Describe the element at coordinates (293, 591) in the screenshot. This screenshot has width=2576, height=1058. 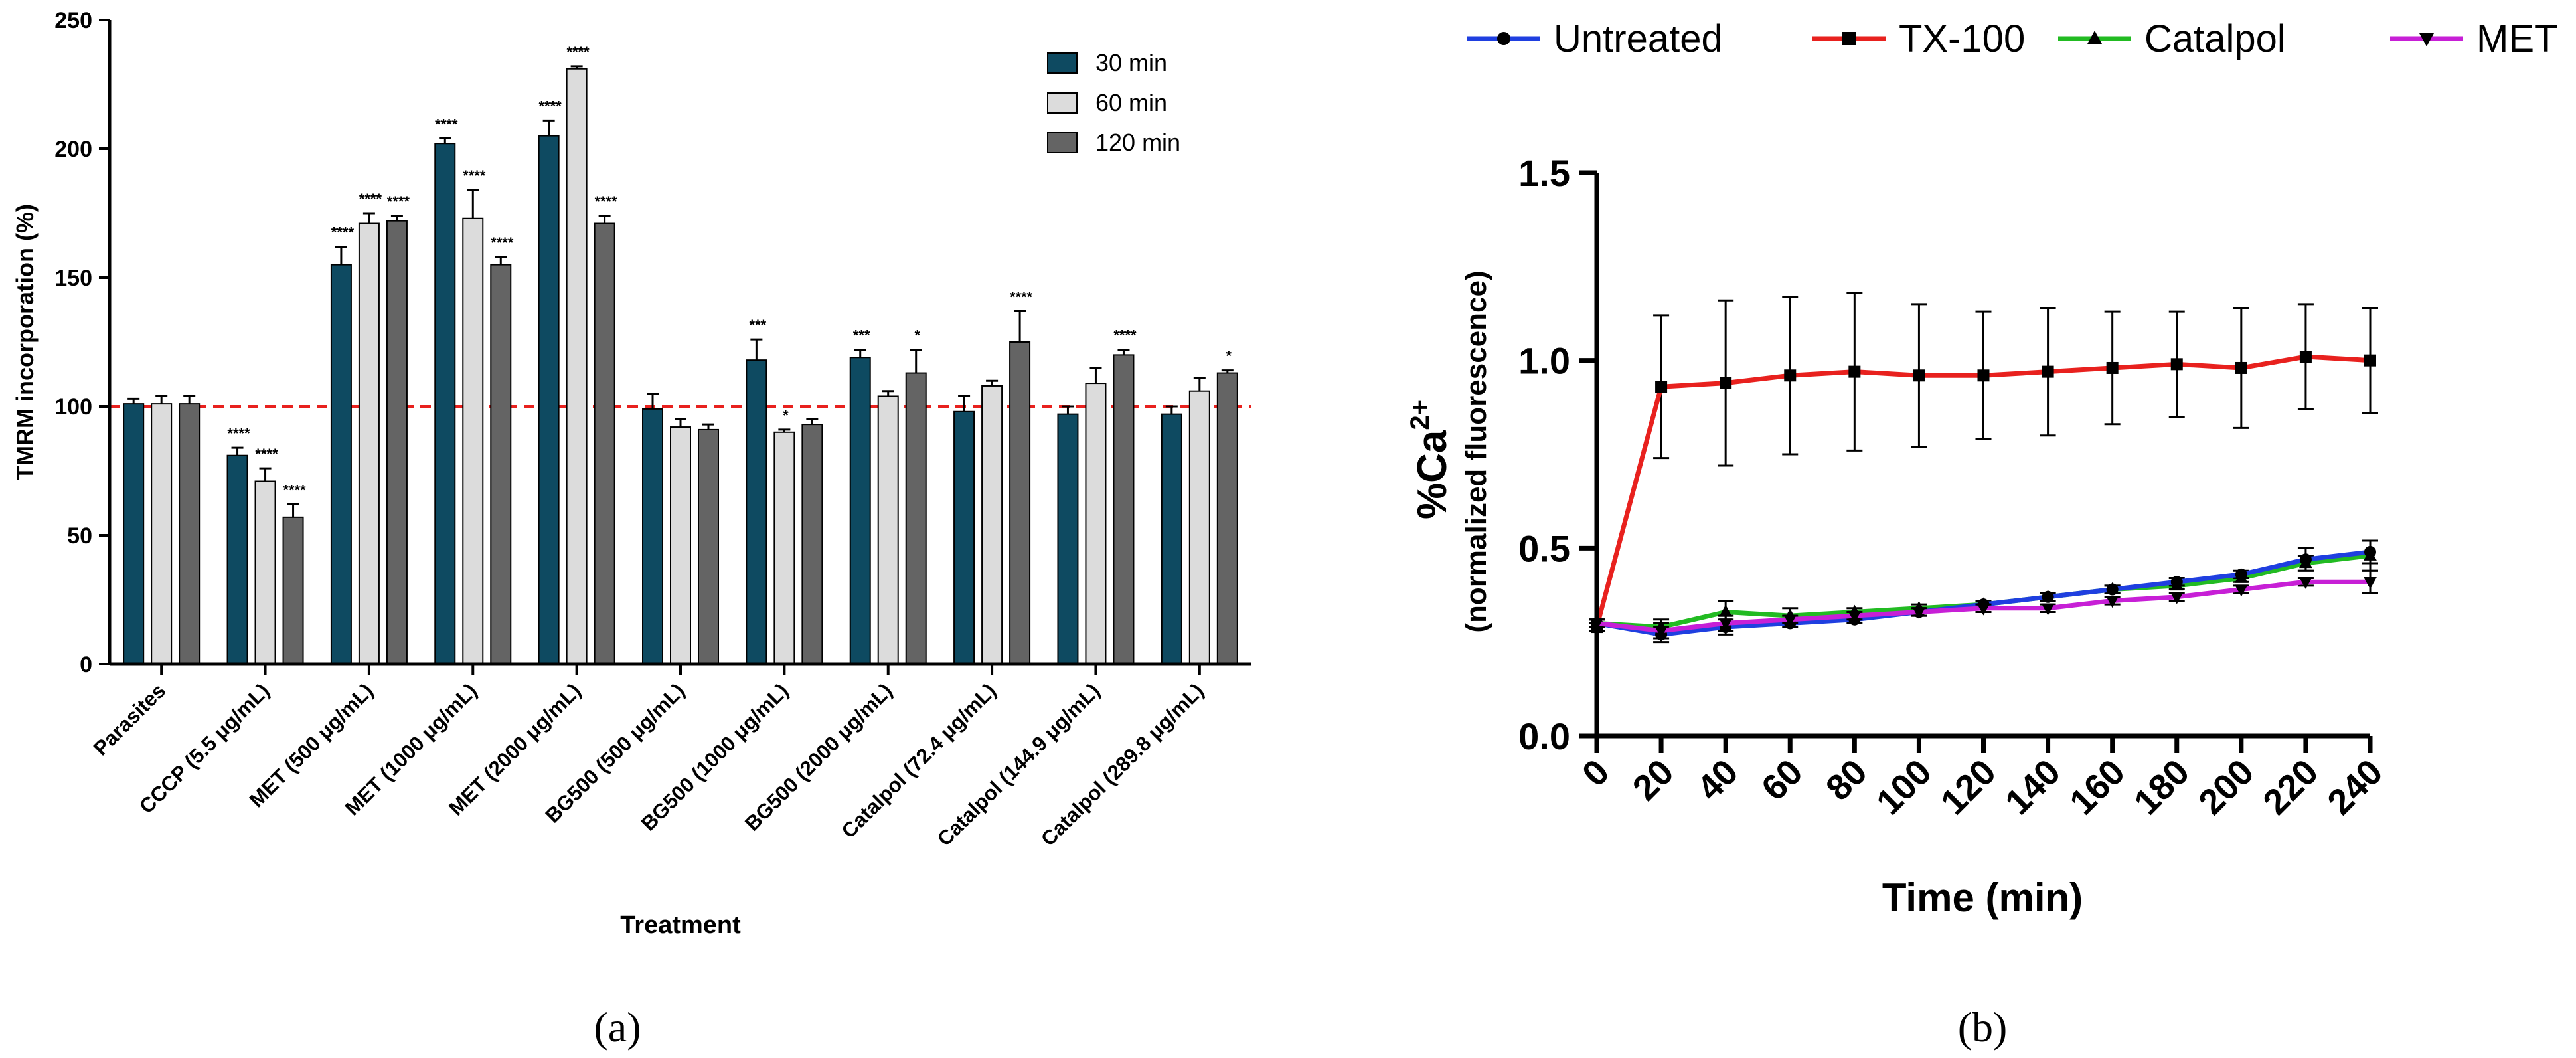
I see `bar-120-min-cccp-5-5-g-ml` at that location.